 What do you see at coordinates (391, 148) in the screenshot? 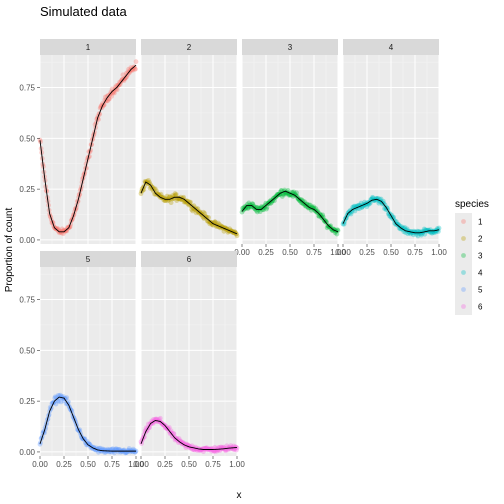
I see `facet-panel-4: 4 0.00 0.25 0.50 0.75 1.00` at bounding box center [391, 148].